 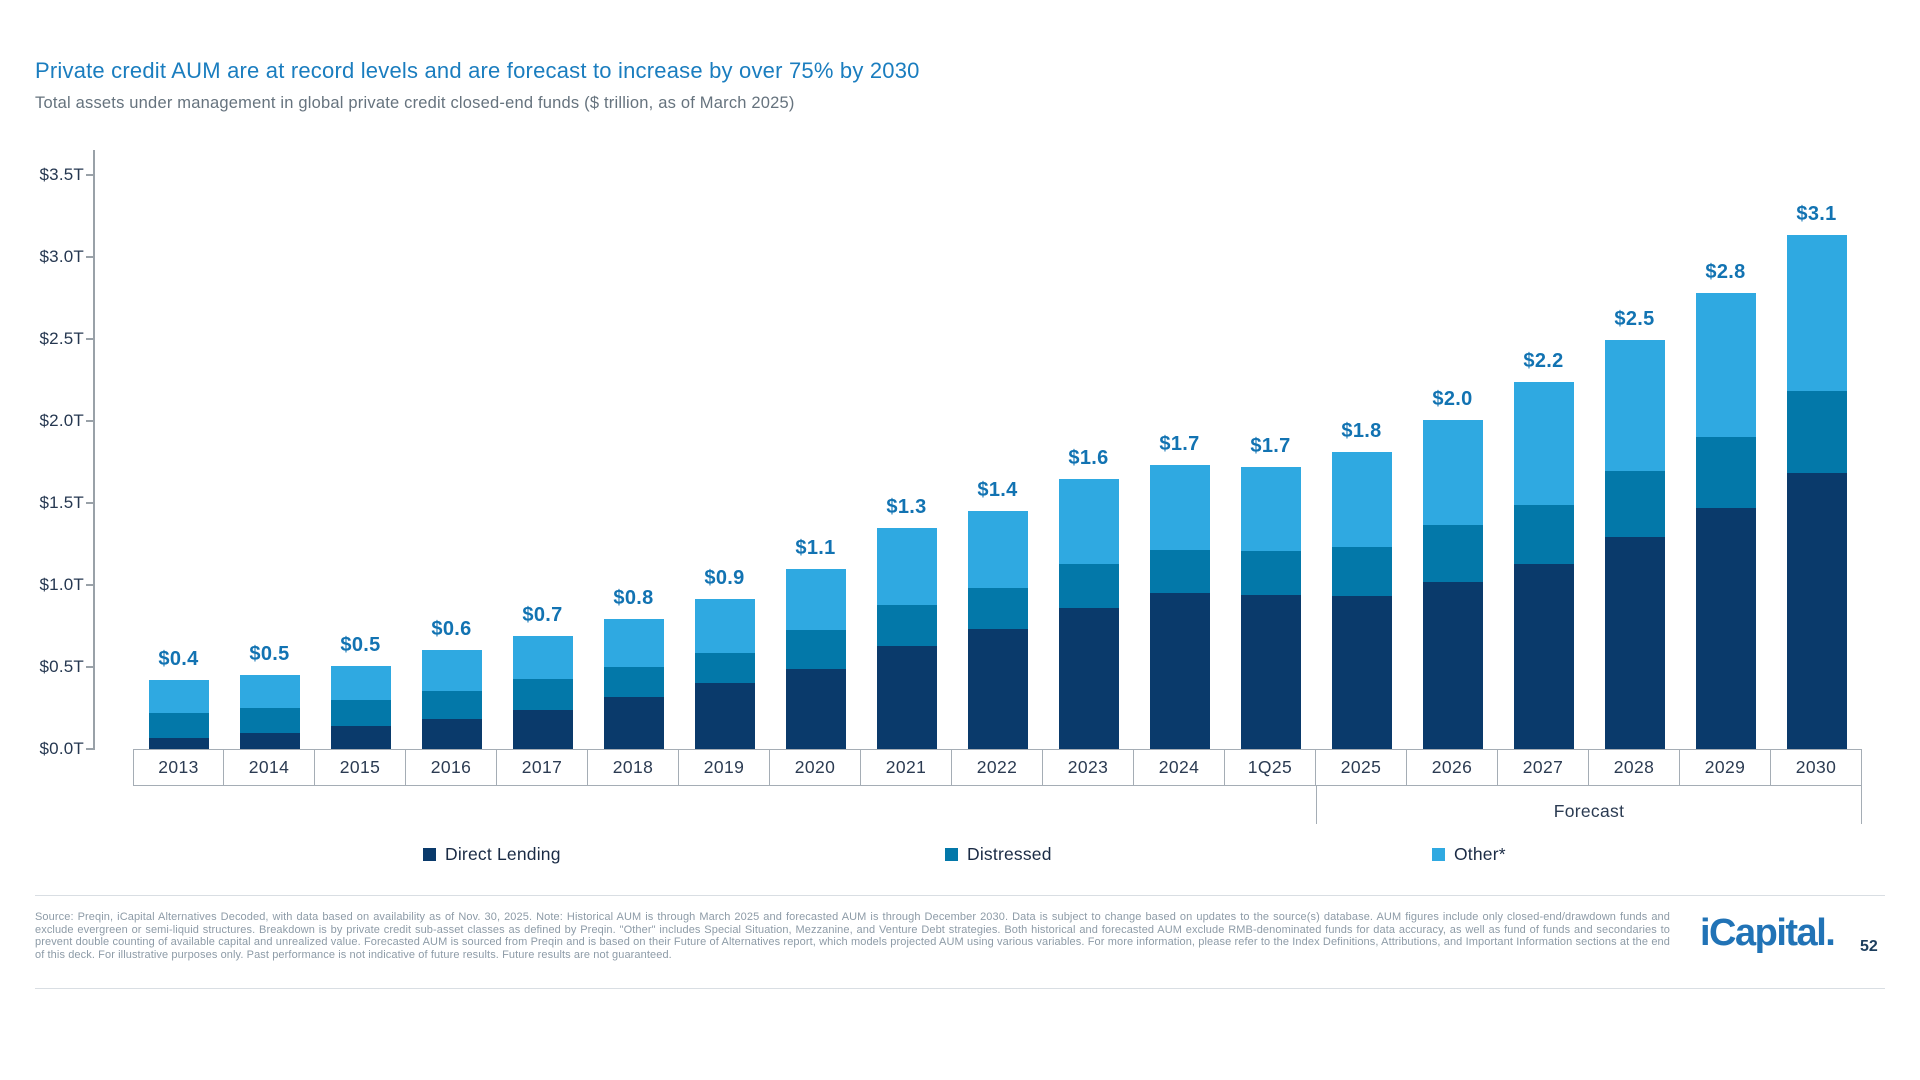 I want to click on x-axis-cell: 2029, so click(x=1725, y=767).